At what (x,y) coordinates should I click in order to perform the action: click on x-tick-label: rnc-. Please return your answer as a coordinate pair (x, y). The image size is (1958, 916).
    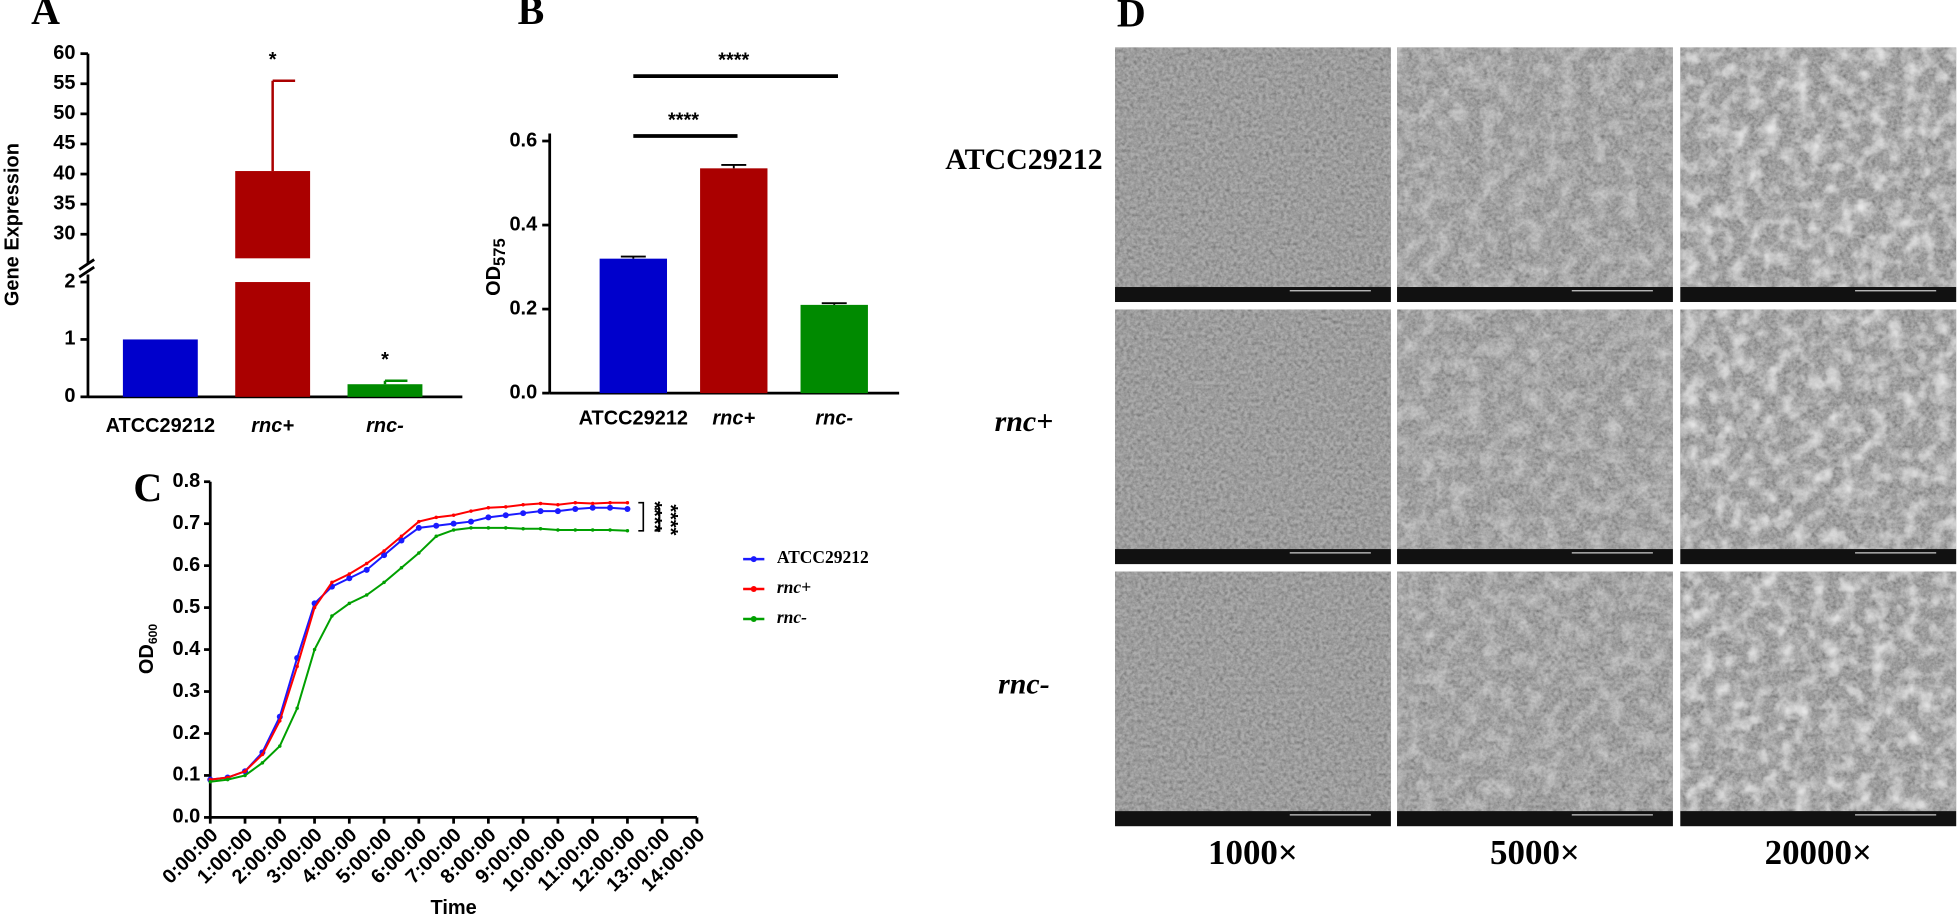
    Looking at the image, I should click on (385, 426).